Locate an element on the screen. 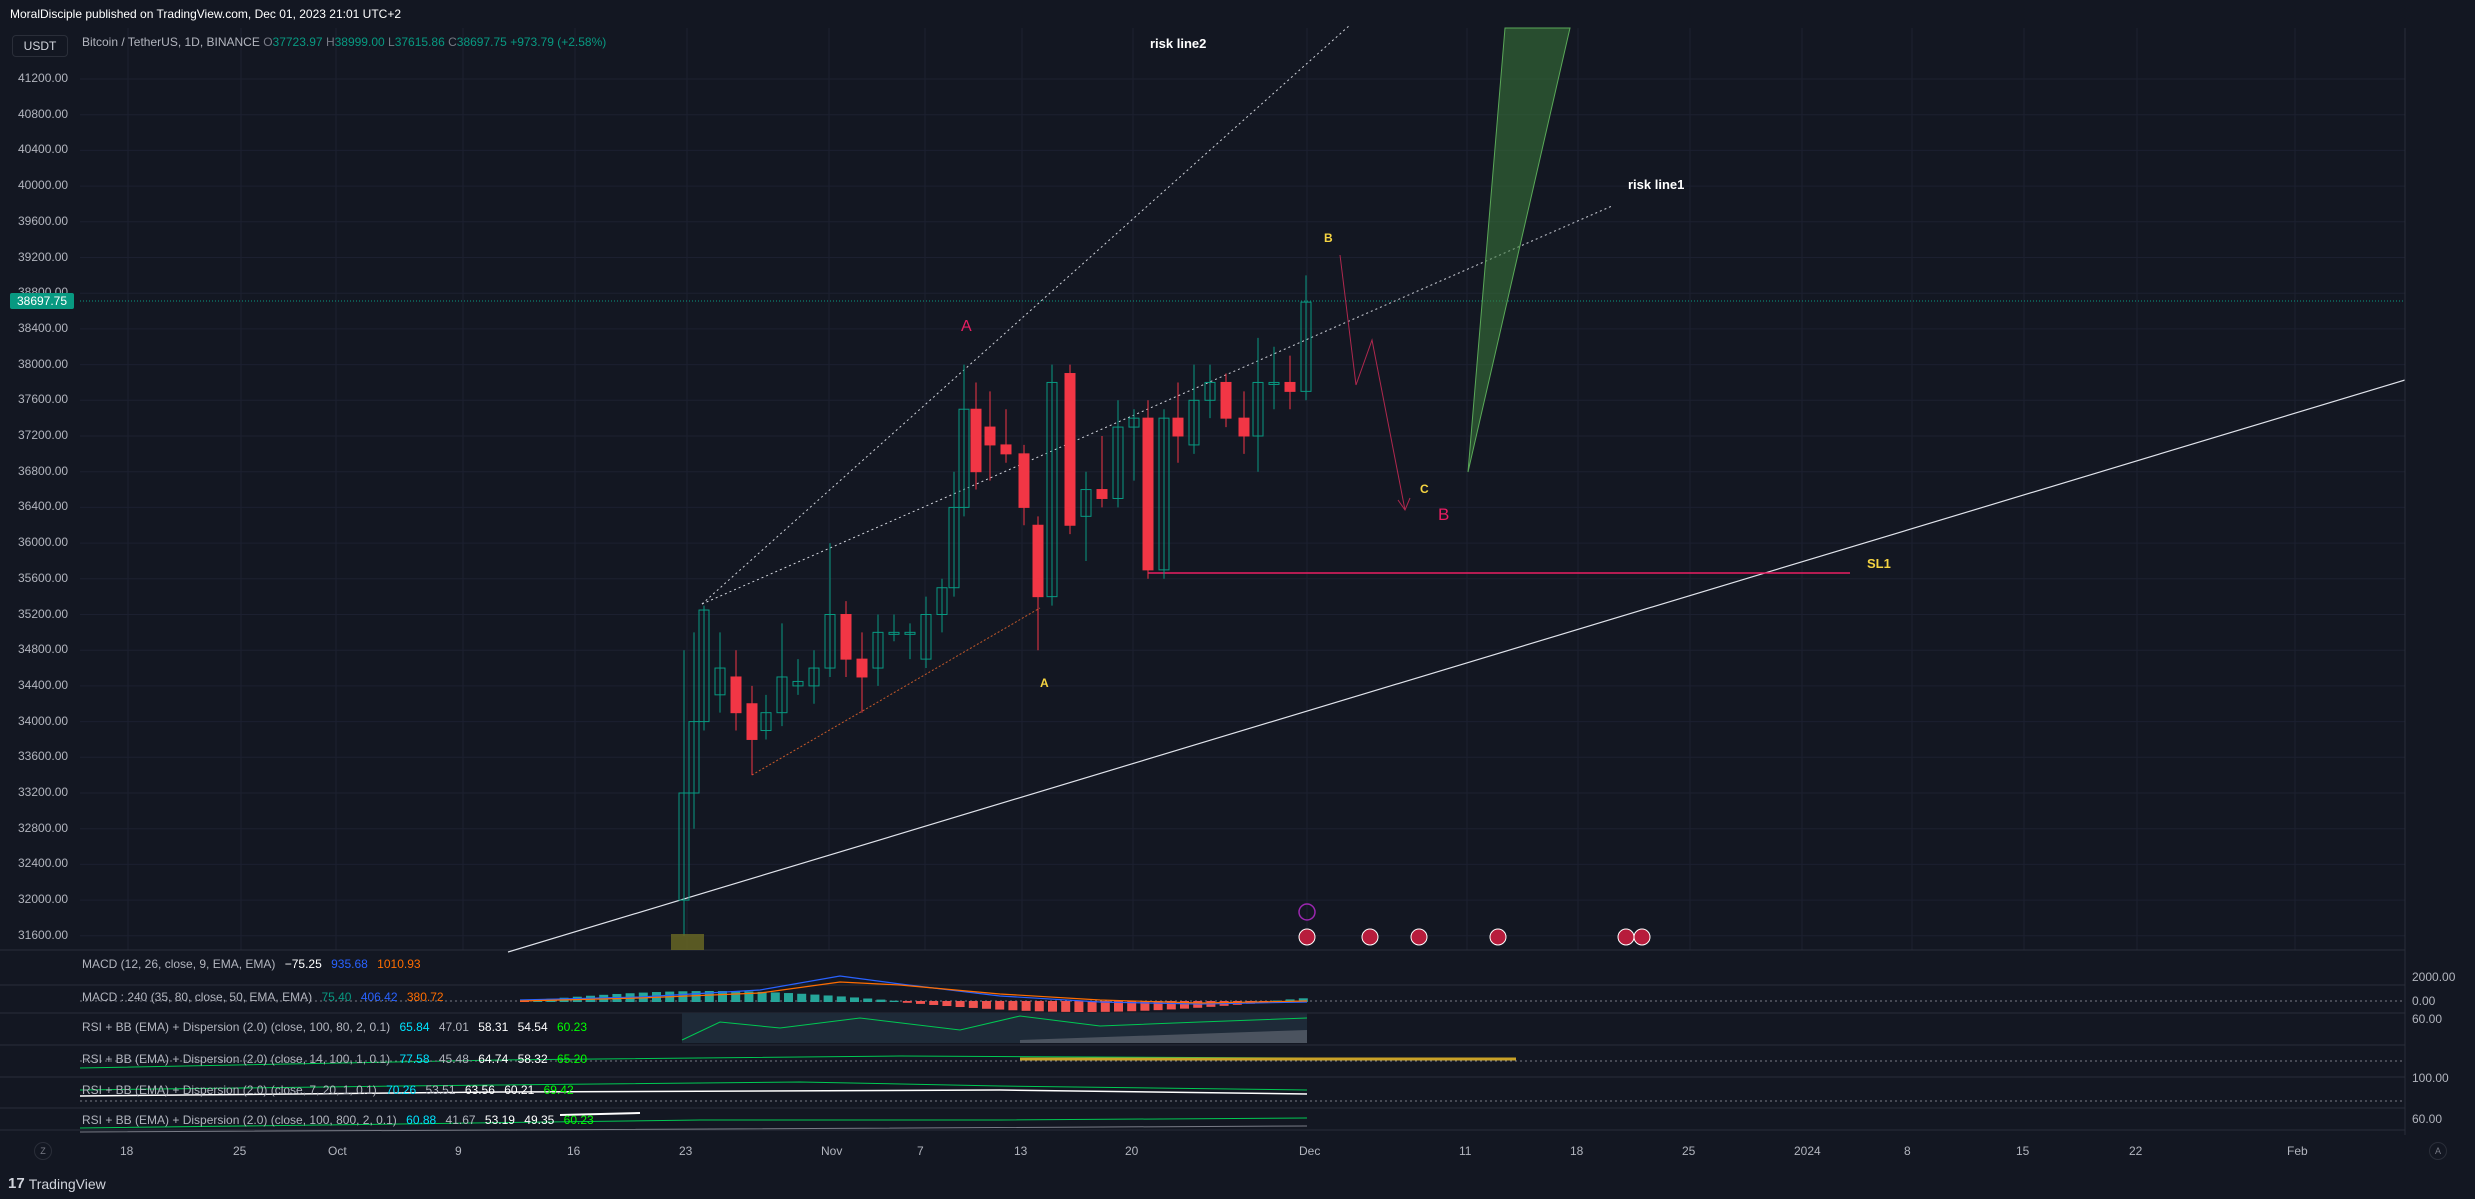  wave-b-yellow-label: B is located at coordinates (1328, 238).